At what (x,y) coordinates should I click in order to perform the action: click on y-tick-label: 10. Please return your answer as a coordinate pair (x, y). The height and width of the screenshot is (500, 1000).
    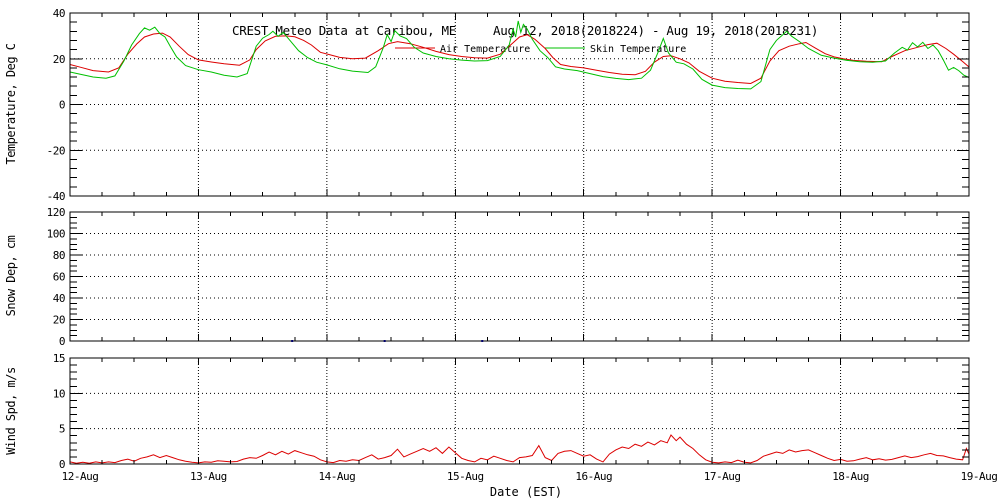
    Looking at the image, I should click on (59, 393).